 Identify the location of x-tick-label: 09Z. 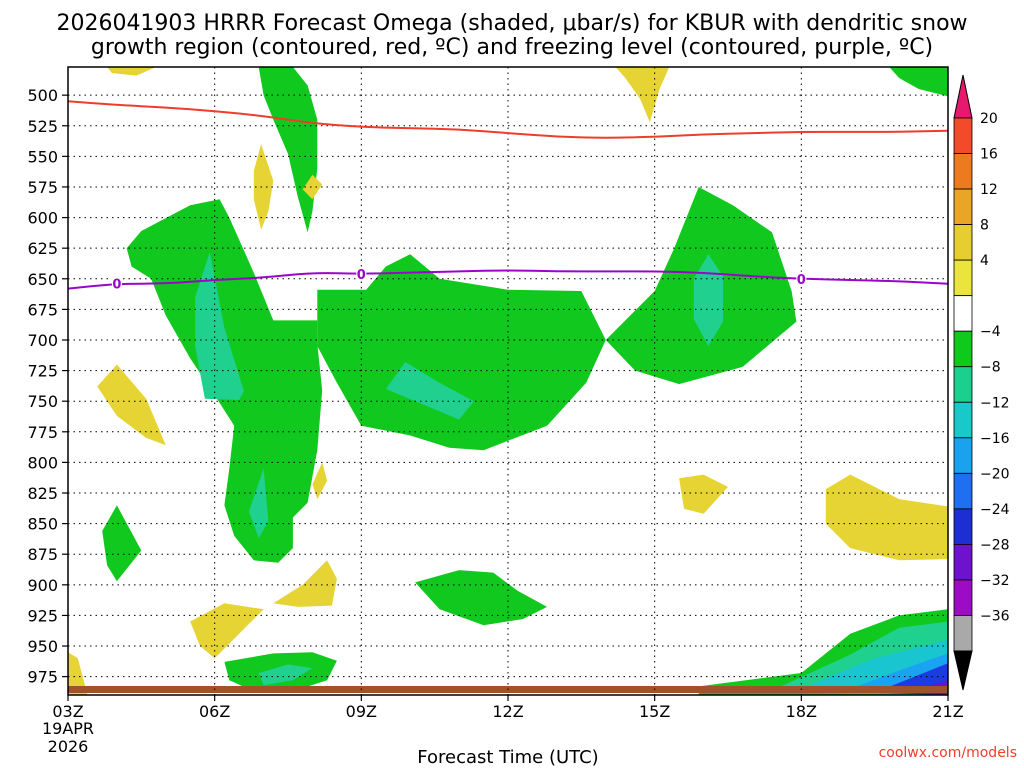
(361, 711).